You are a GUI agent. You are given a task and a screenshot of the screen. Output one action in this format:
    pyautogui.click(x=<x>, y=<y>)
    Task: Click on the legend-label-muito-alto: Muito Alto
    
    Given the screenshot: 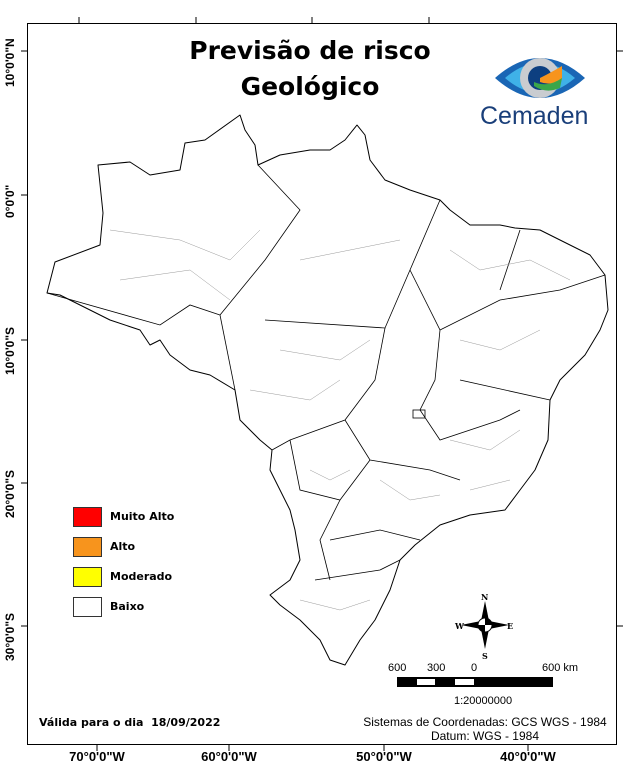 What is the action you would take?
    pyautogui.click(x=142, y=516)
    